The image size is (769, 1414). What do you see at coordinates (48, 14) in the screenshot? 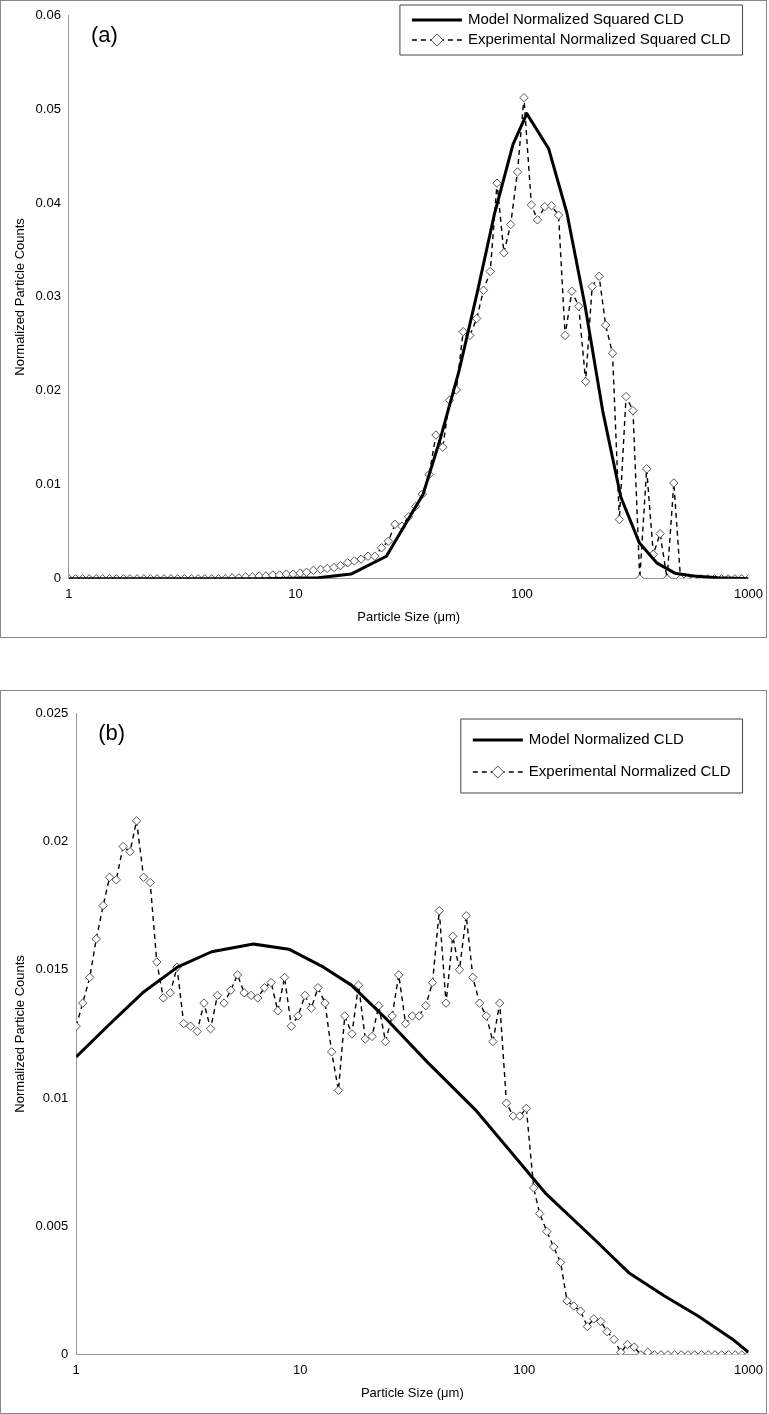
I see `y-tick-label: 0.06` at bounding box center [48, 14].